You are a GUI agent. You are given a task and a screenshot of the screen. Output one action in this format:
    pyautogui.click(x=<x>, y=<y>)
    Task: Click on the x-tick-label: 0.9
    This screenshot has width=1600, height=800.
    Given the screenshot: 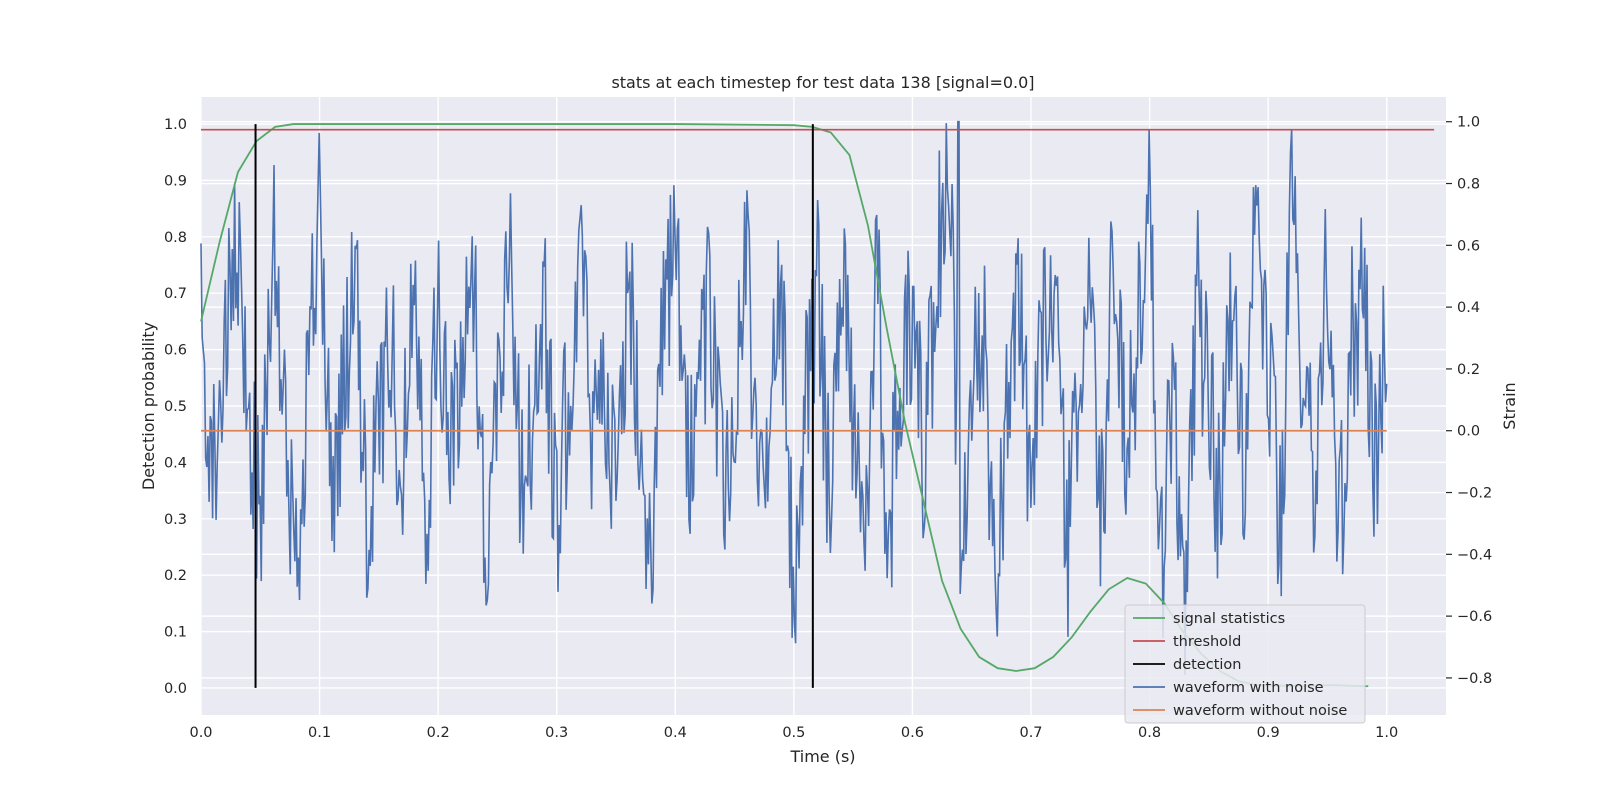 What is the action you would take?
    pyautogui.click(x=1268, y=733)
    